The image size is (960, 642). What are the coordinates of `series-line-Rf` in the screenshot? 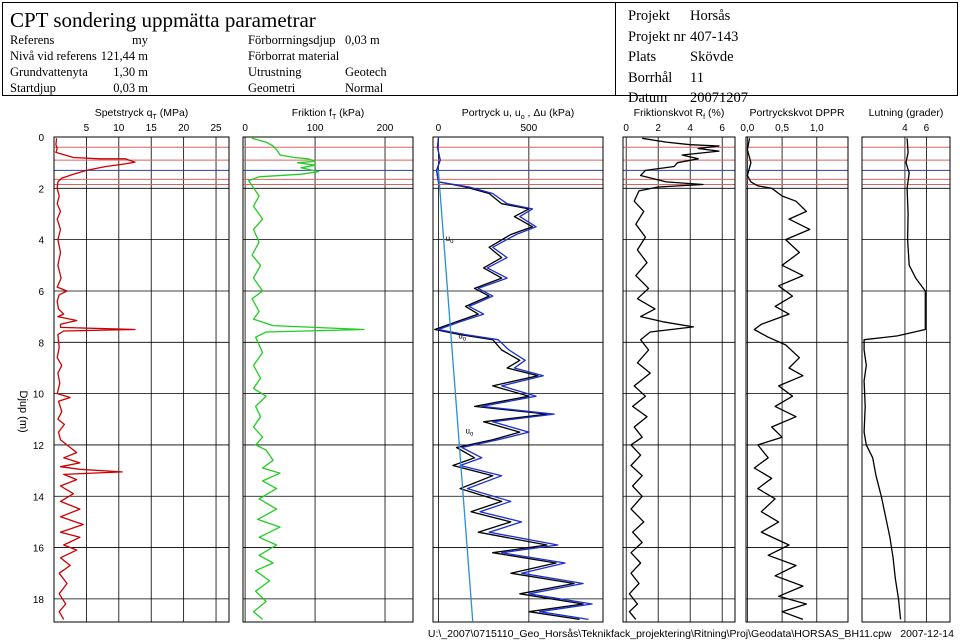 It's located at (674, 378).